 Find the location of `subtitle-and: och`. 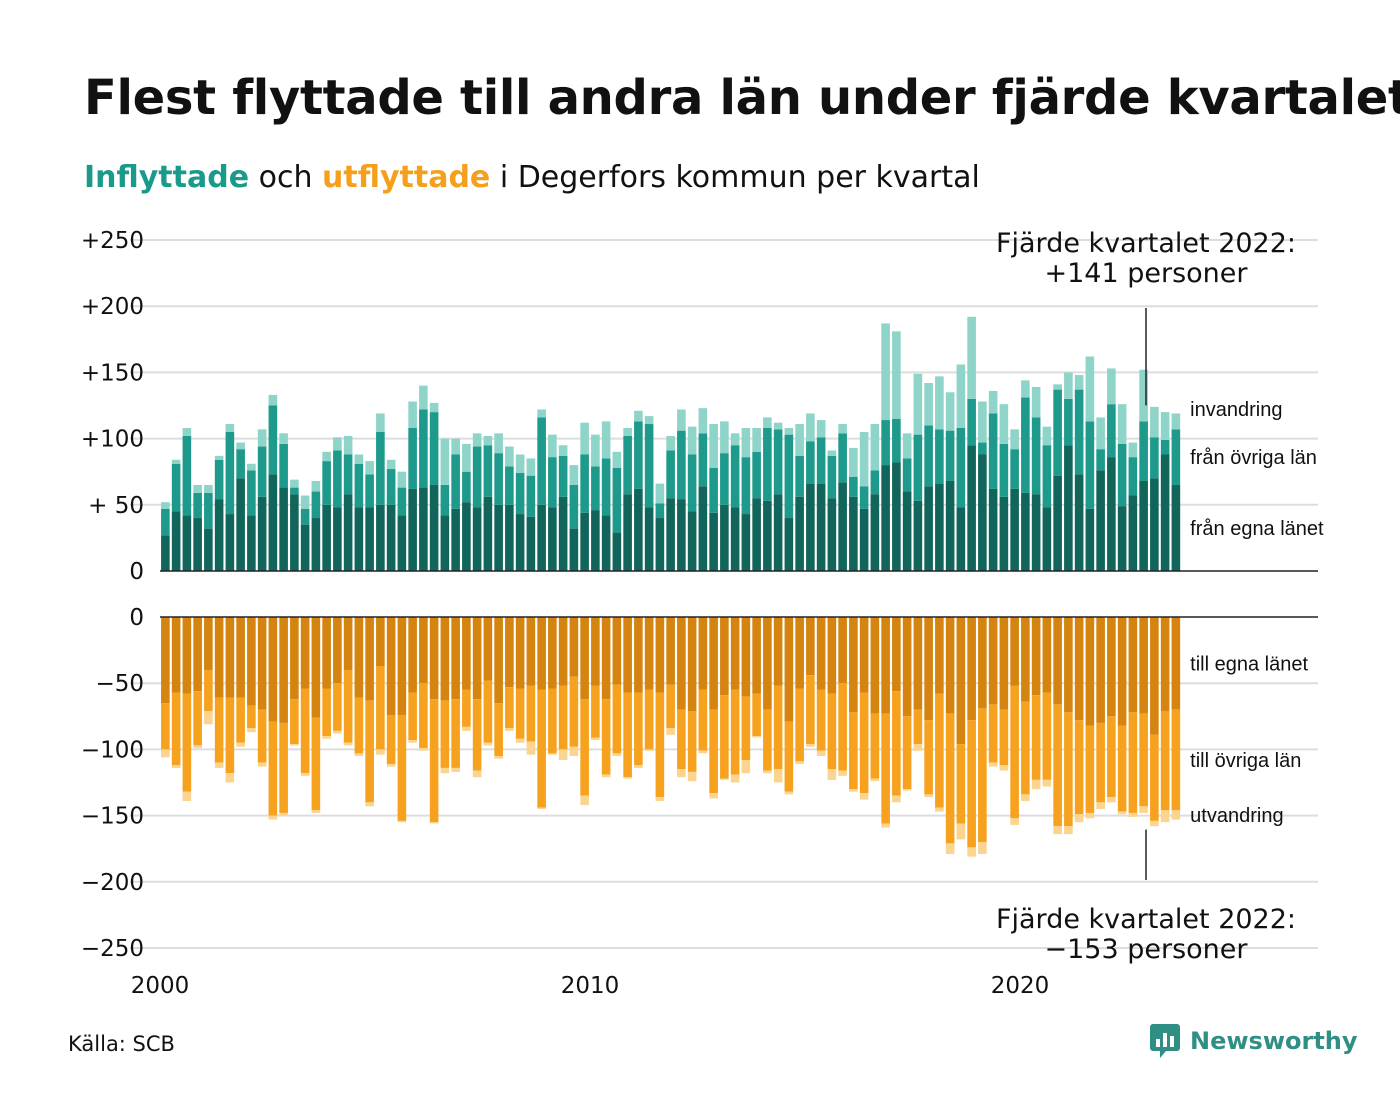

subtitle-and: och is located at coordinates (285, 177).